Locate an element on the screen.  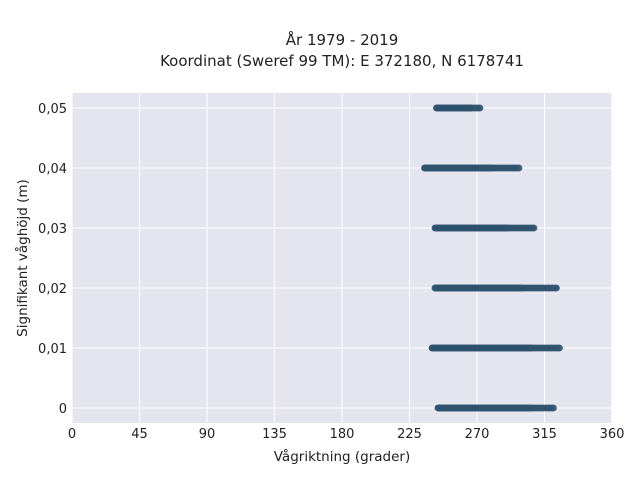
x-tick-label: 180 is located at coordinates (342, 434).